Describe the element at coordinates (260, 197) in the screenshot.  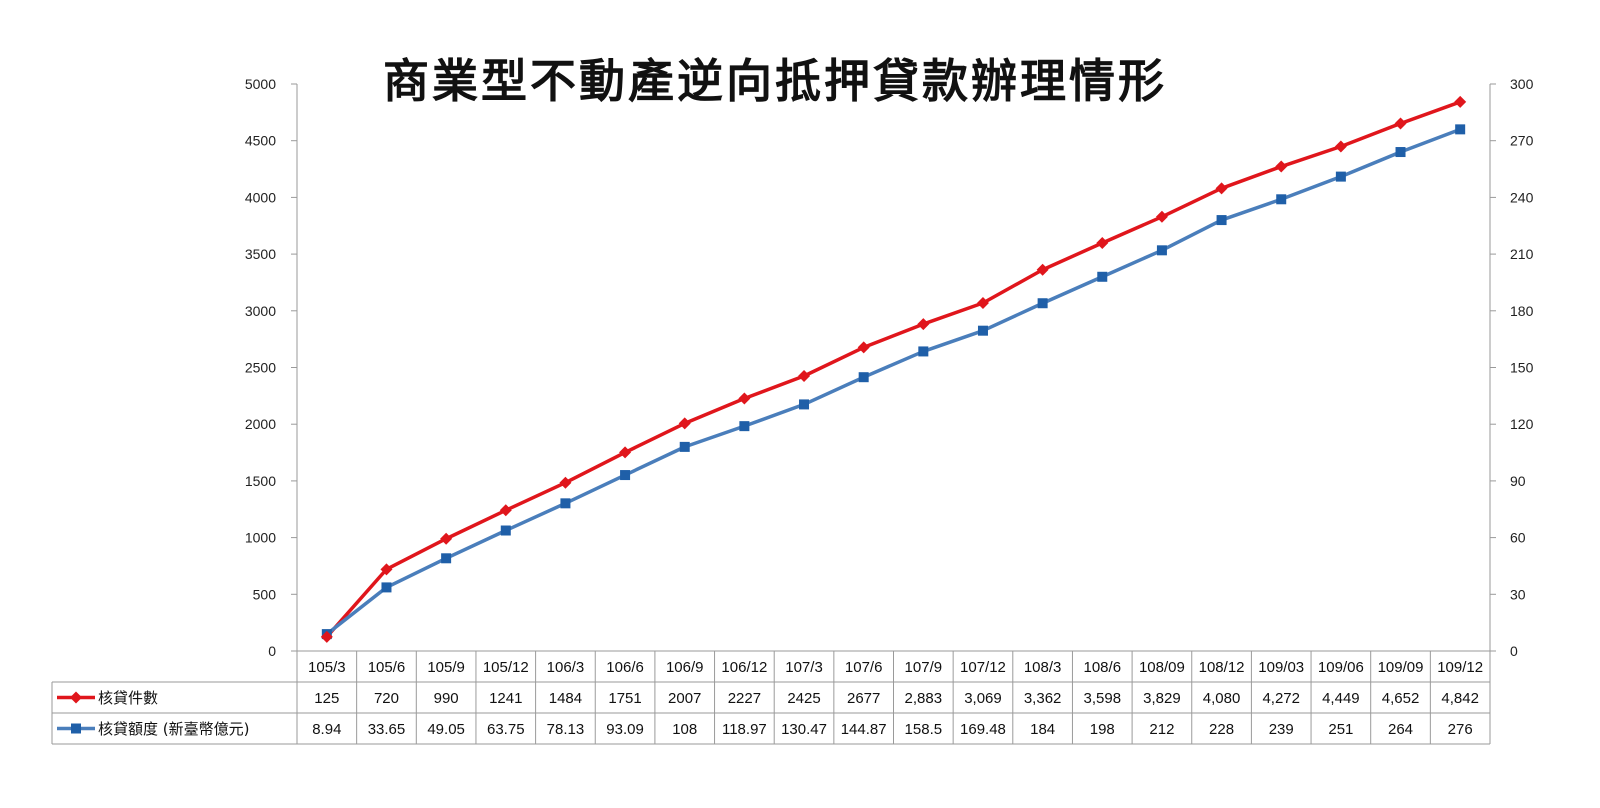
I see `left-tick-label: 4000` at that location.